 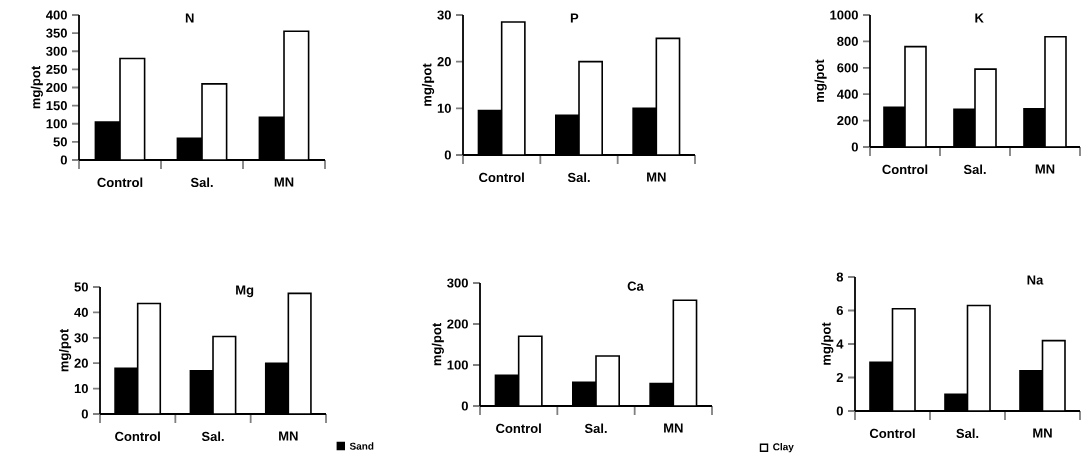 What do you see at coordinates (574, 18) in the screenshot?
I see `chart-title: P` at bounding box center [574, 18].